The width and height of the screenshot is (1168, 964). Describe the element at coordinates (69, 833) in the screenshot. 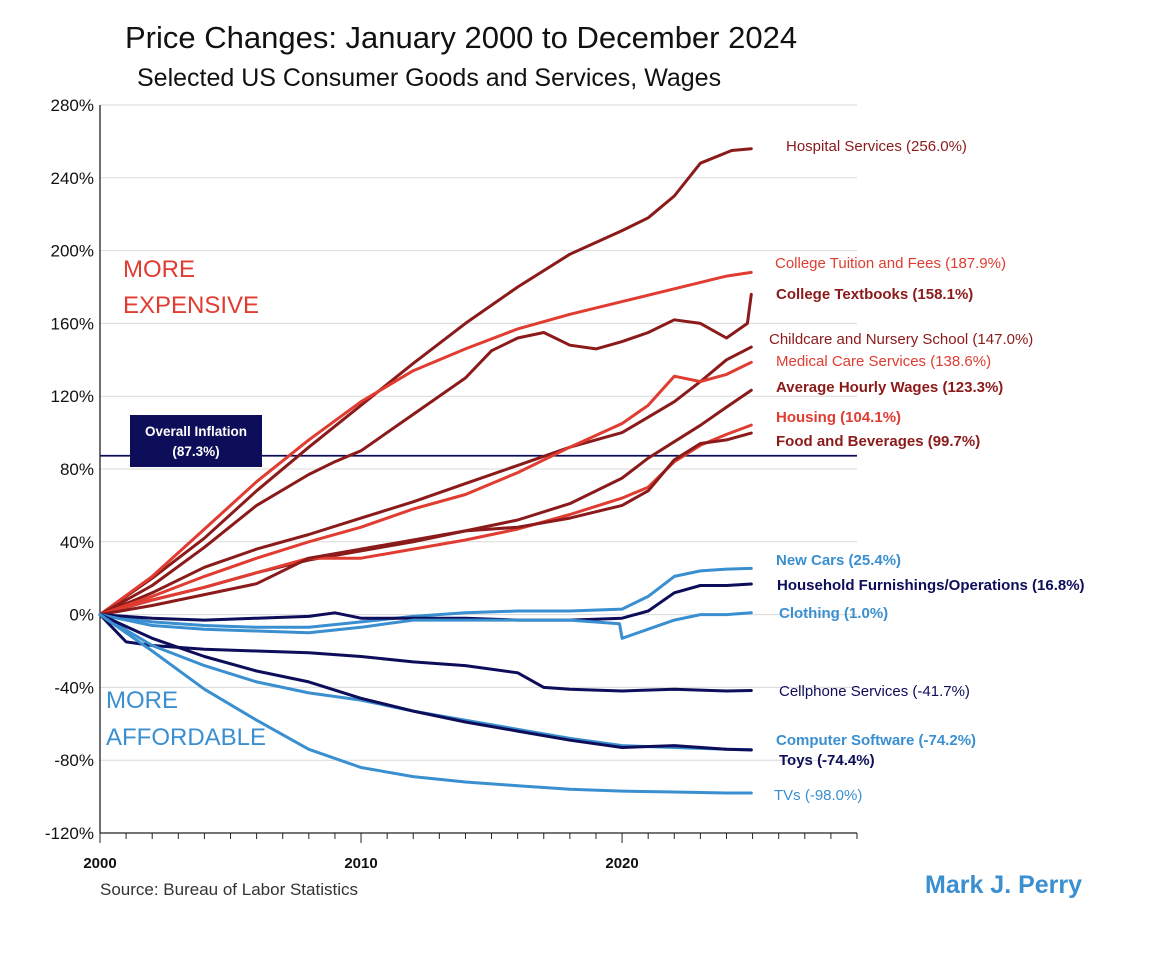

I see `y-tick-label: -120%` at that location.